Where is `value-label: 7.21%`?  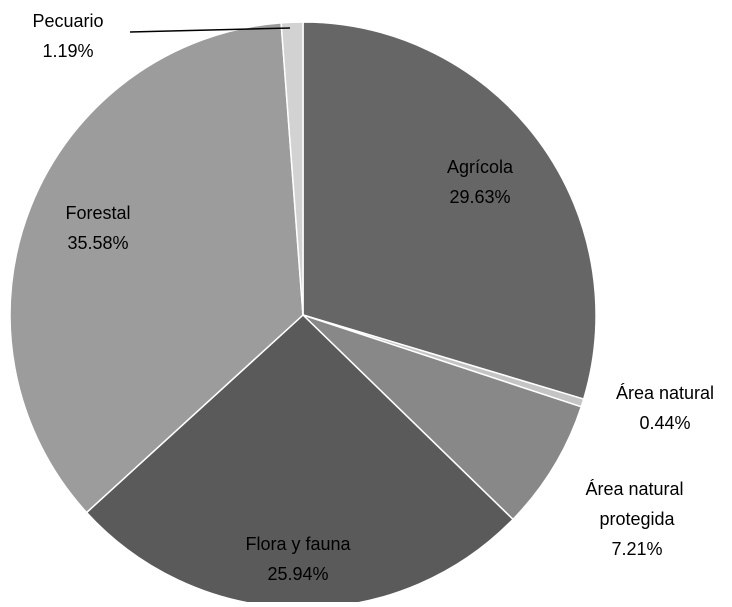 value-label: 7.21% is located at coordinates (636, 549).